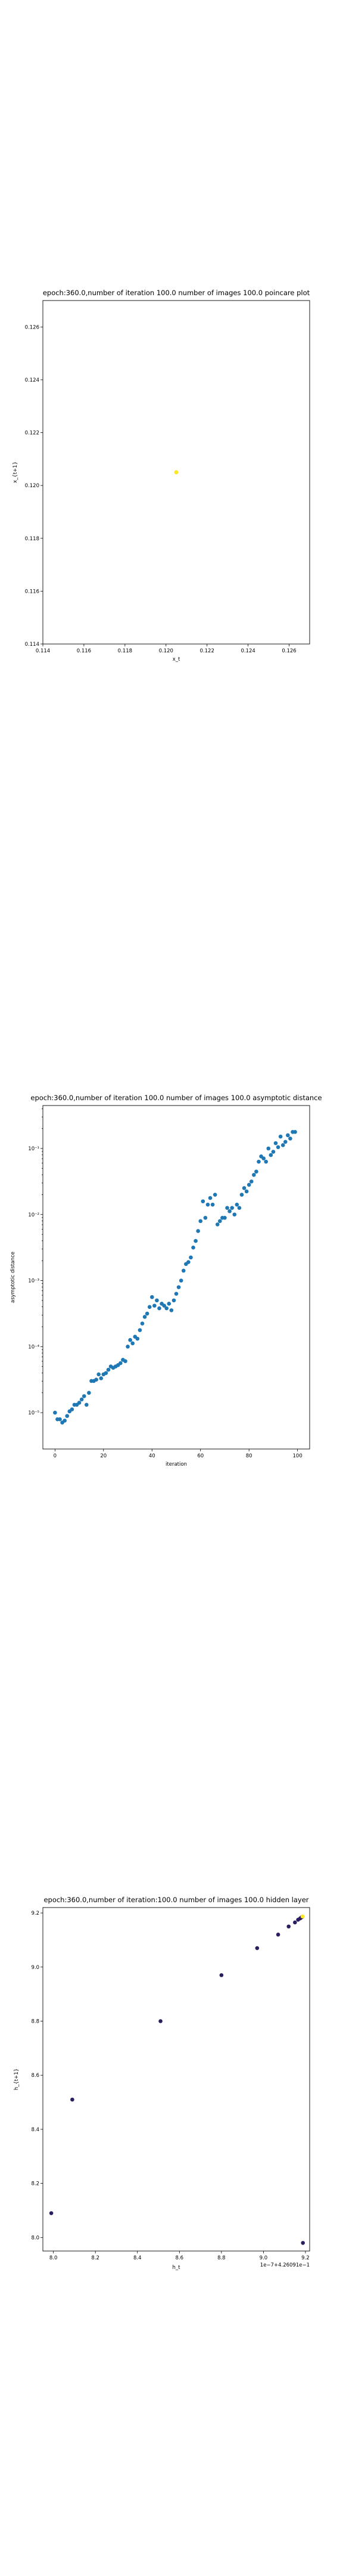 Image resolution: width=343 pixels, height=2576 pixels. Describe the element at coordinates (200, 1456) in the screenshot. I see `x-tick-label: 60` at that location.